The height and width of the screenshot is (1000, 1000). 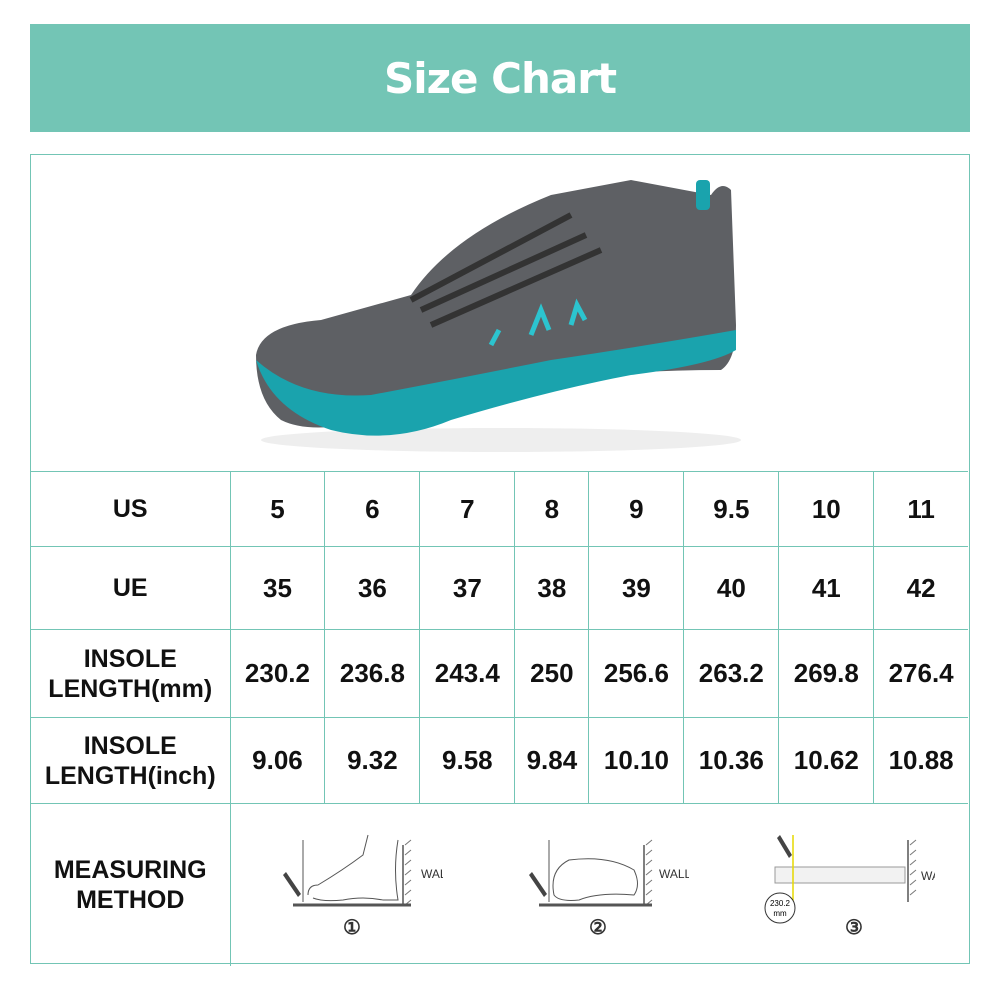 What do you see at coordinates (826, 509) in the screenshot?
I see `cell: 10` at bounding box center [826, 509].